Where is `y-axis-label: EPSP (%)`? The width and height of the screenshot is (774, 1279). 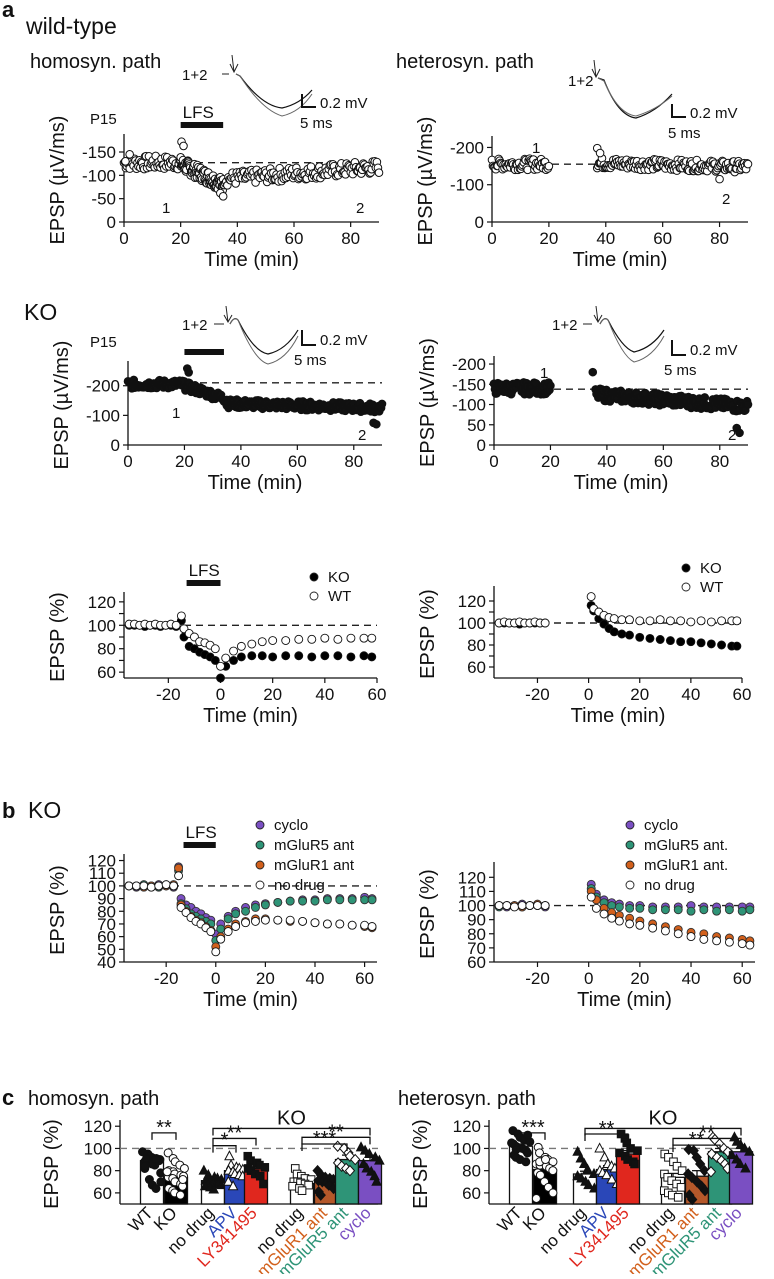
y-axis-label: EPSP (%) is located at coordinates (58, 910).